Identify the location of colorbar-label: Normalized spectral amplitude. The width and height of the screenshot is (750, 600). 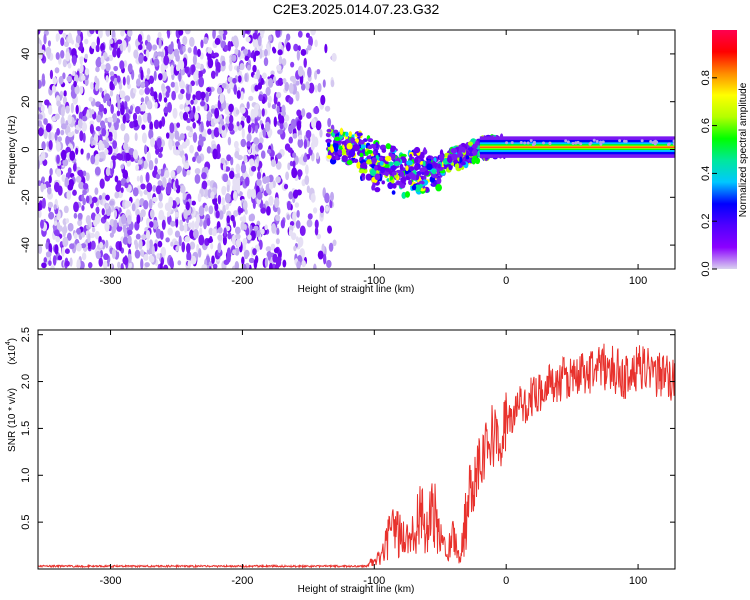
(743, 149).